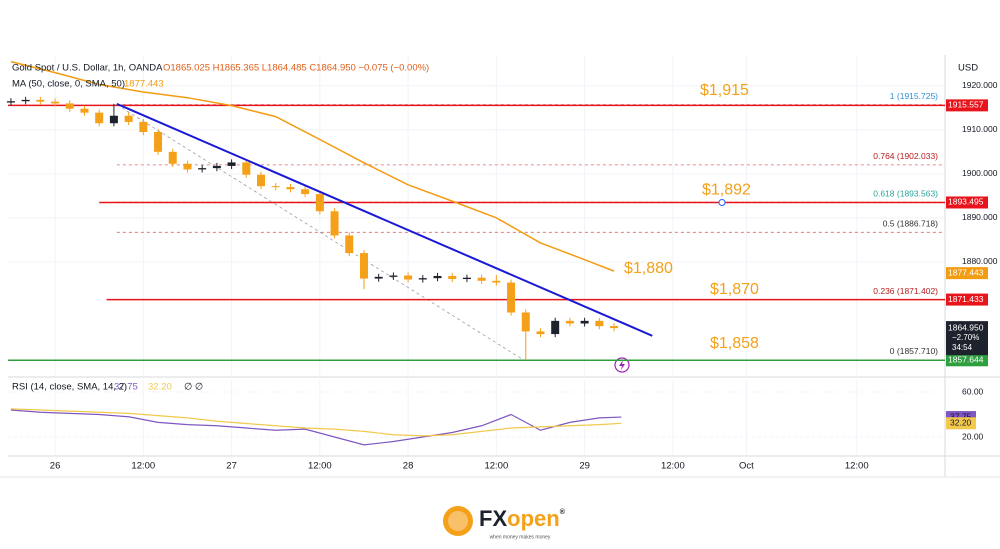  Describe the element at coordinates (980, 261) in the screenshot. I see `y-tick-label: 1880.000` at that location.